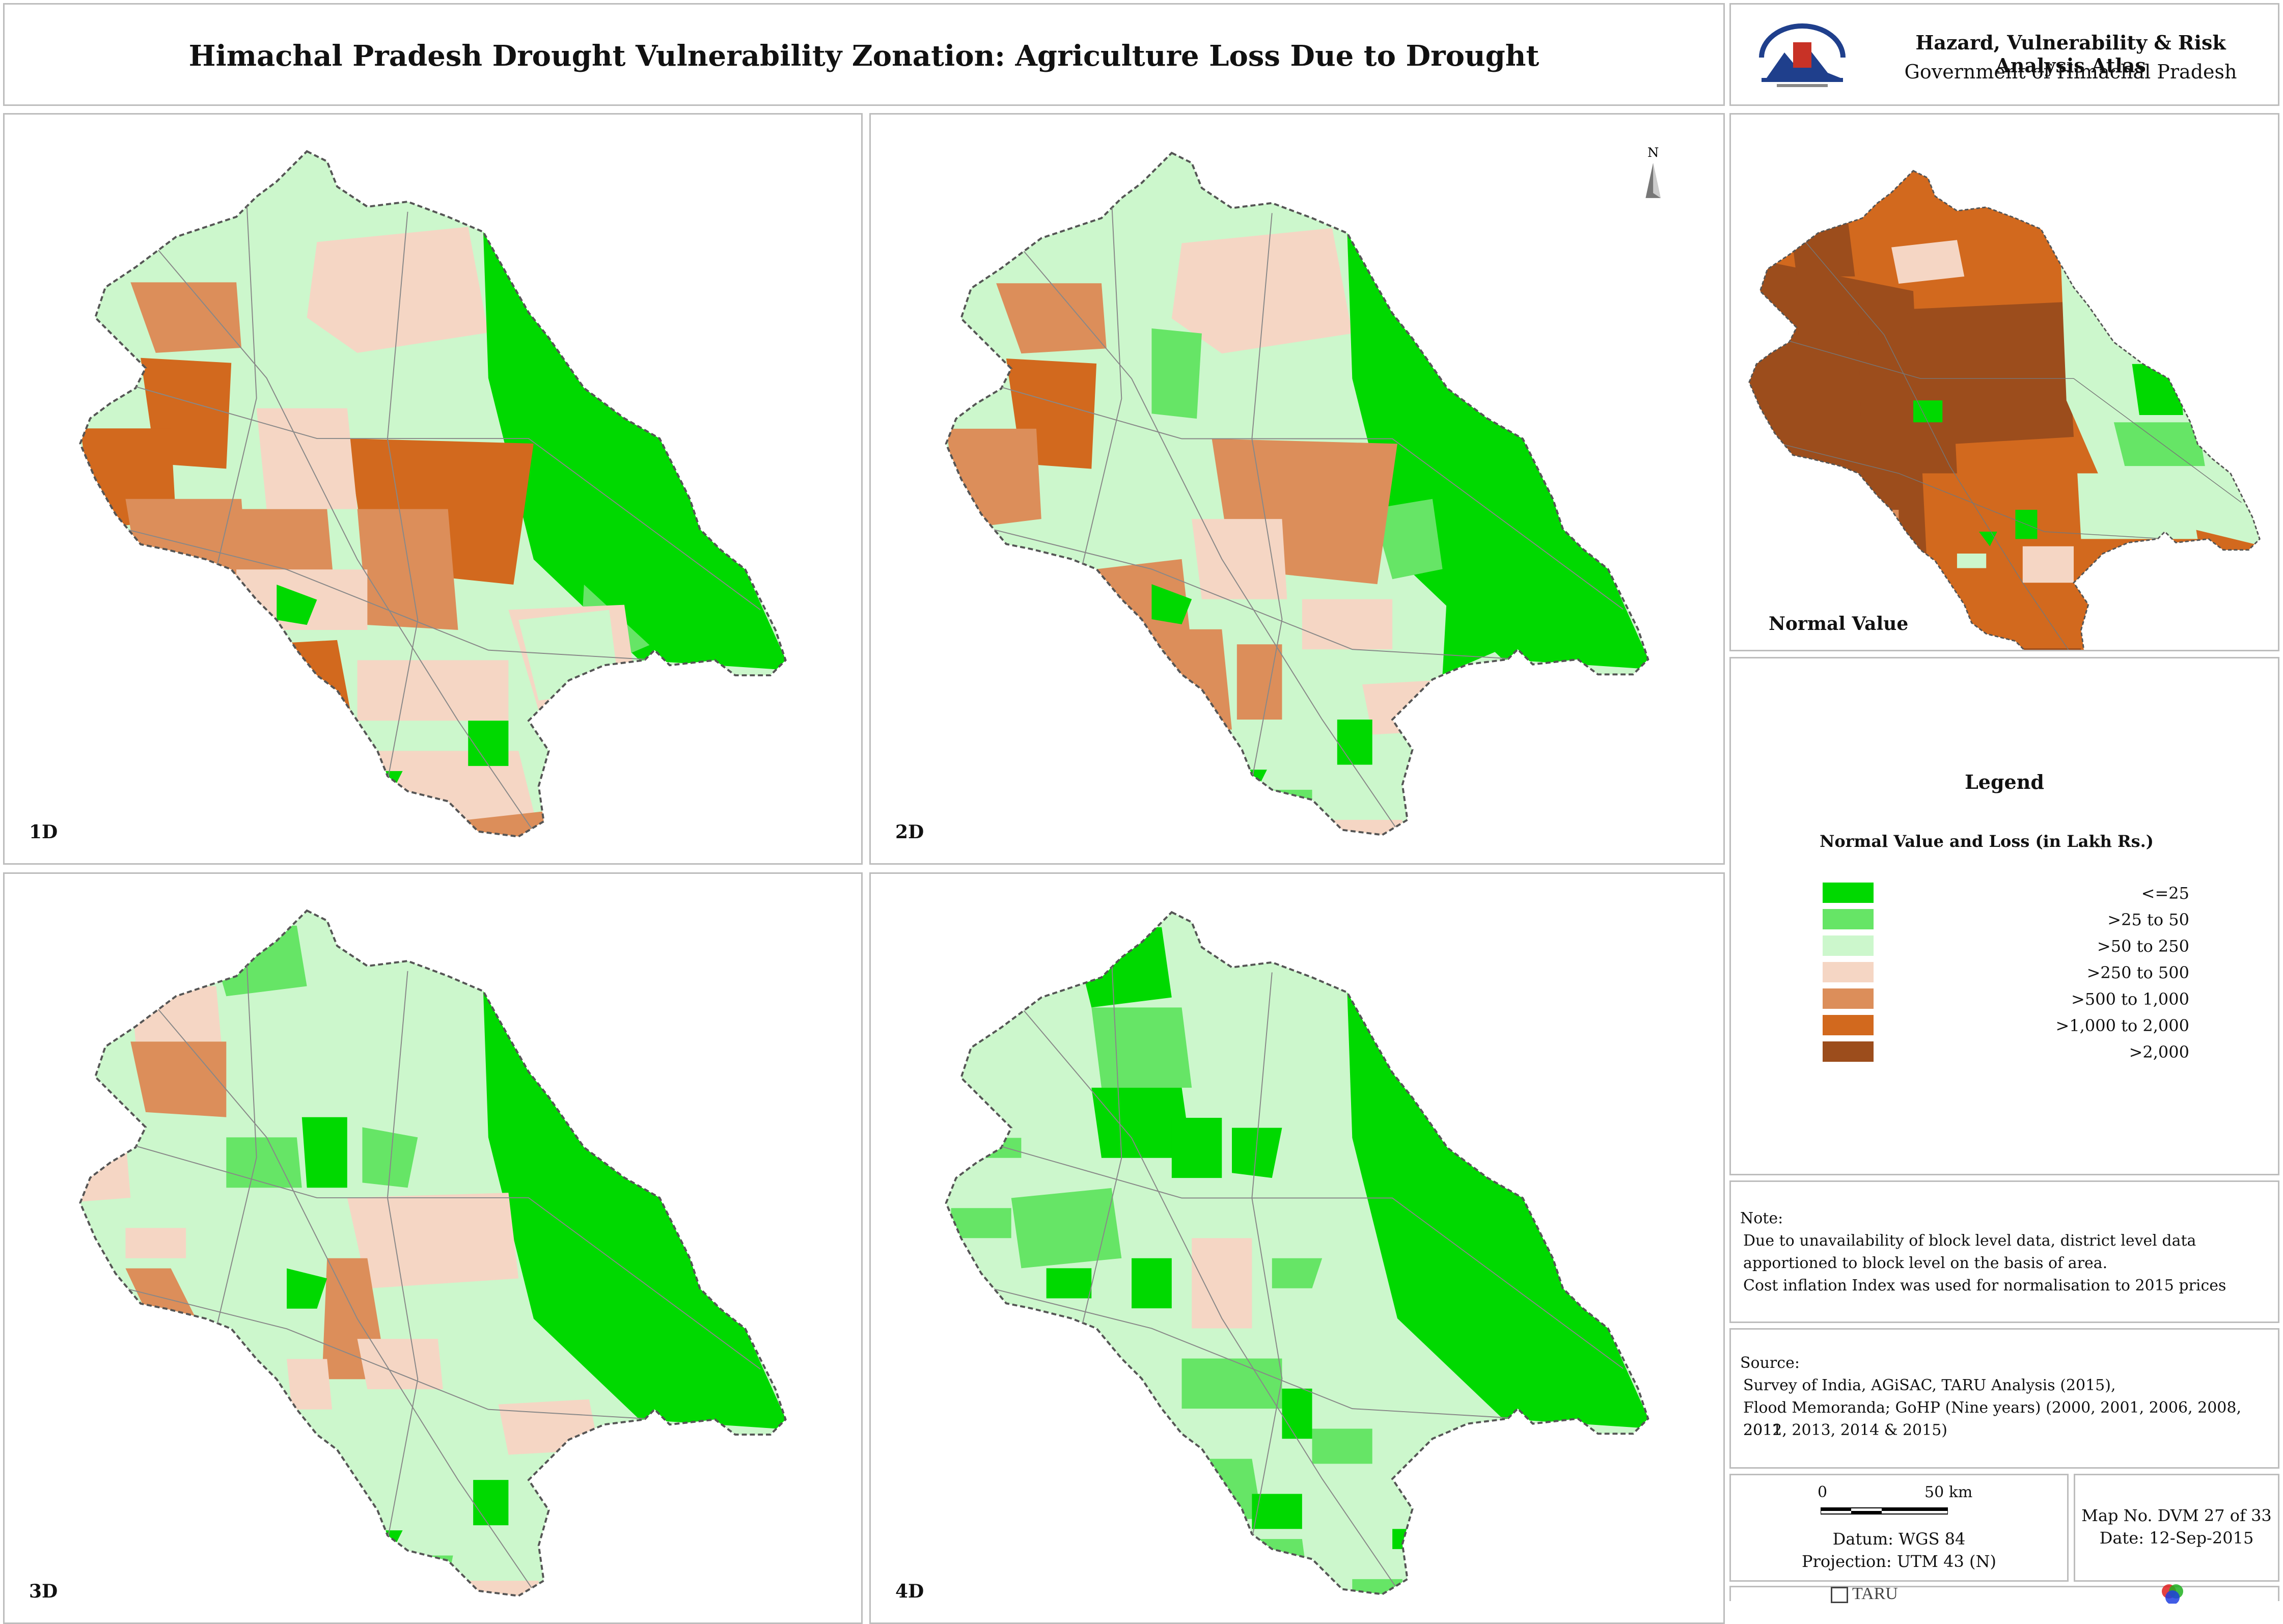  What do you see at coordinates (1884, 1511) in the screenshot?
I see `scale-bar-icon` at bounding box center [1884, 1511].